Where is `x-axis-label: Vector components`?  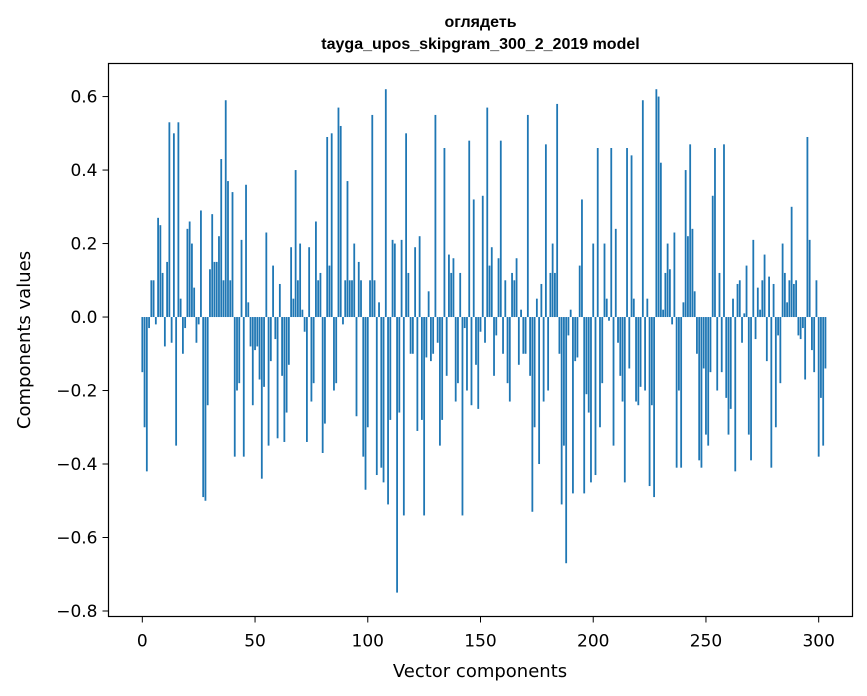
x-axis-label: Vector components is located at coordinates (480, 671).